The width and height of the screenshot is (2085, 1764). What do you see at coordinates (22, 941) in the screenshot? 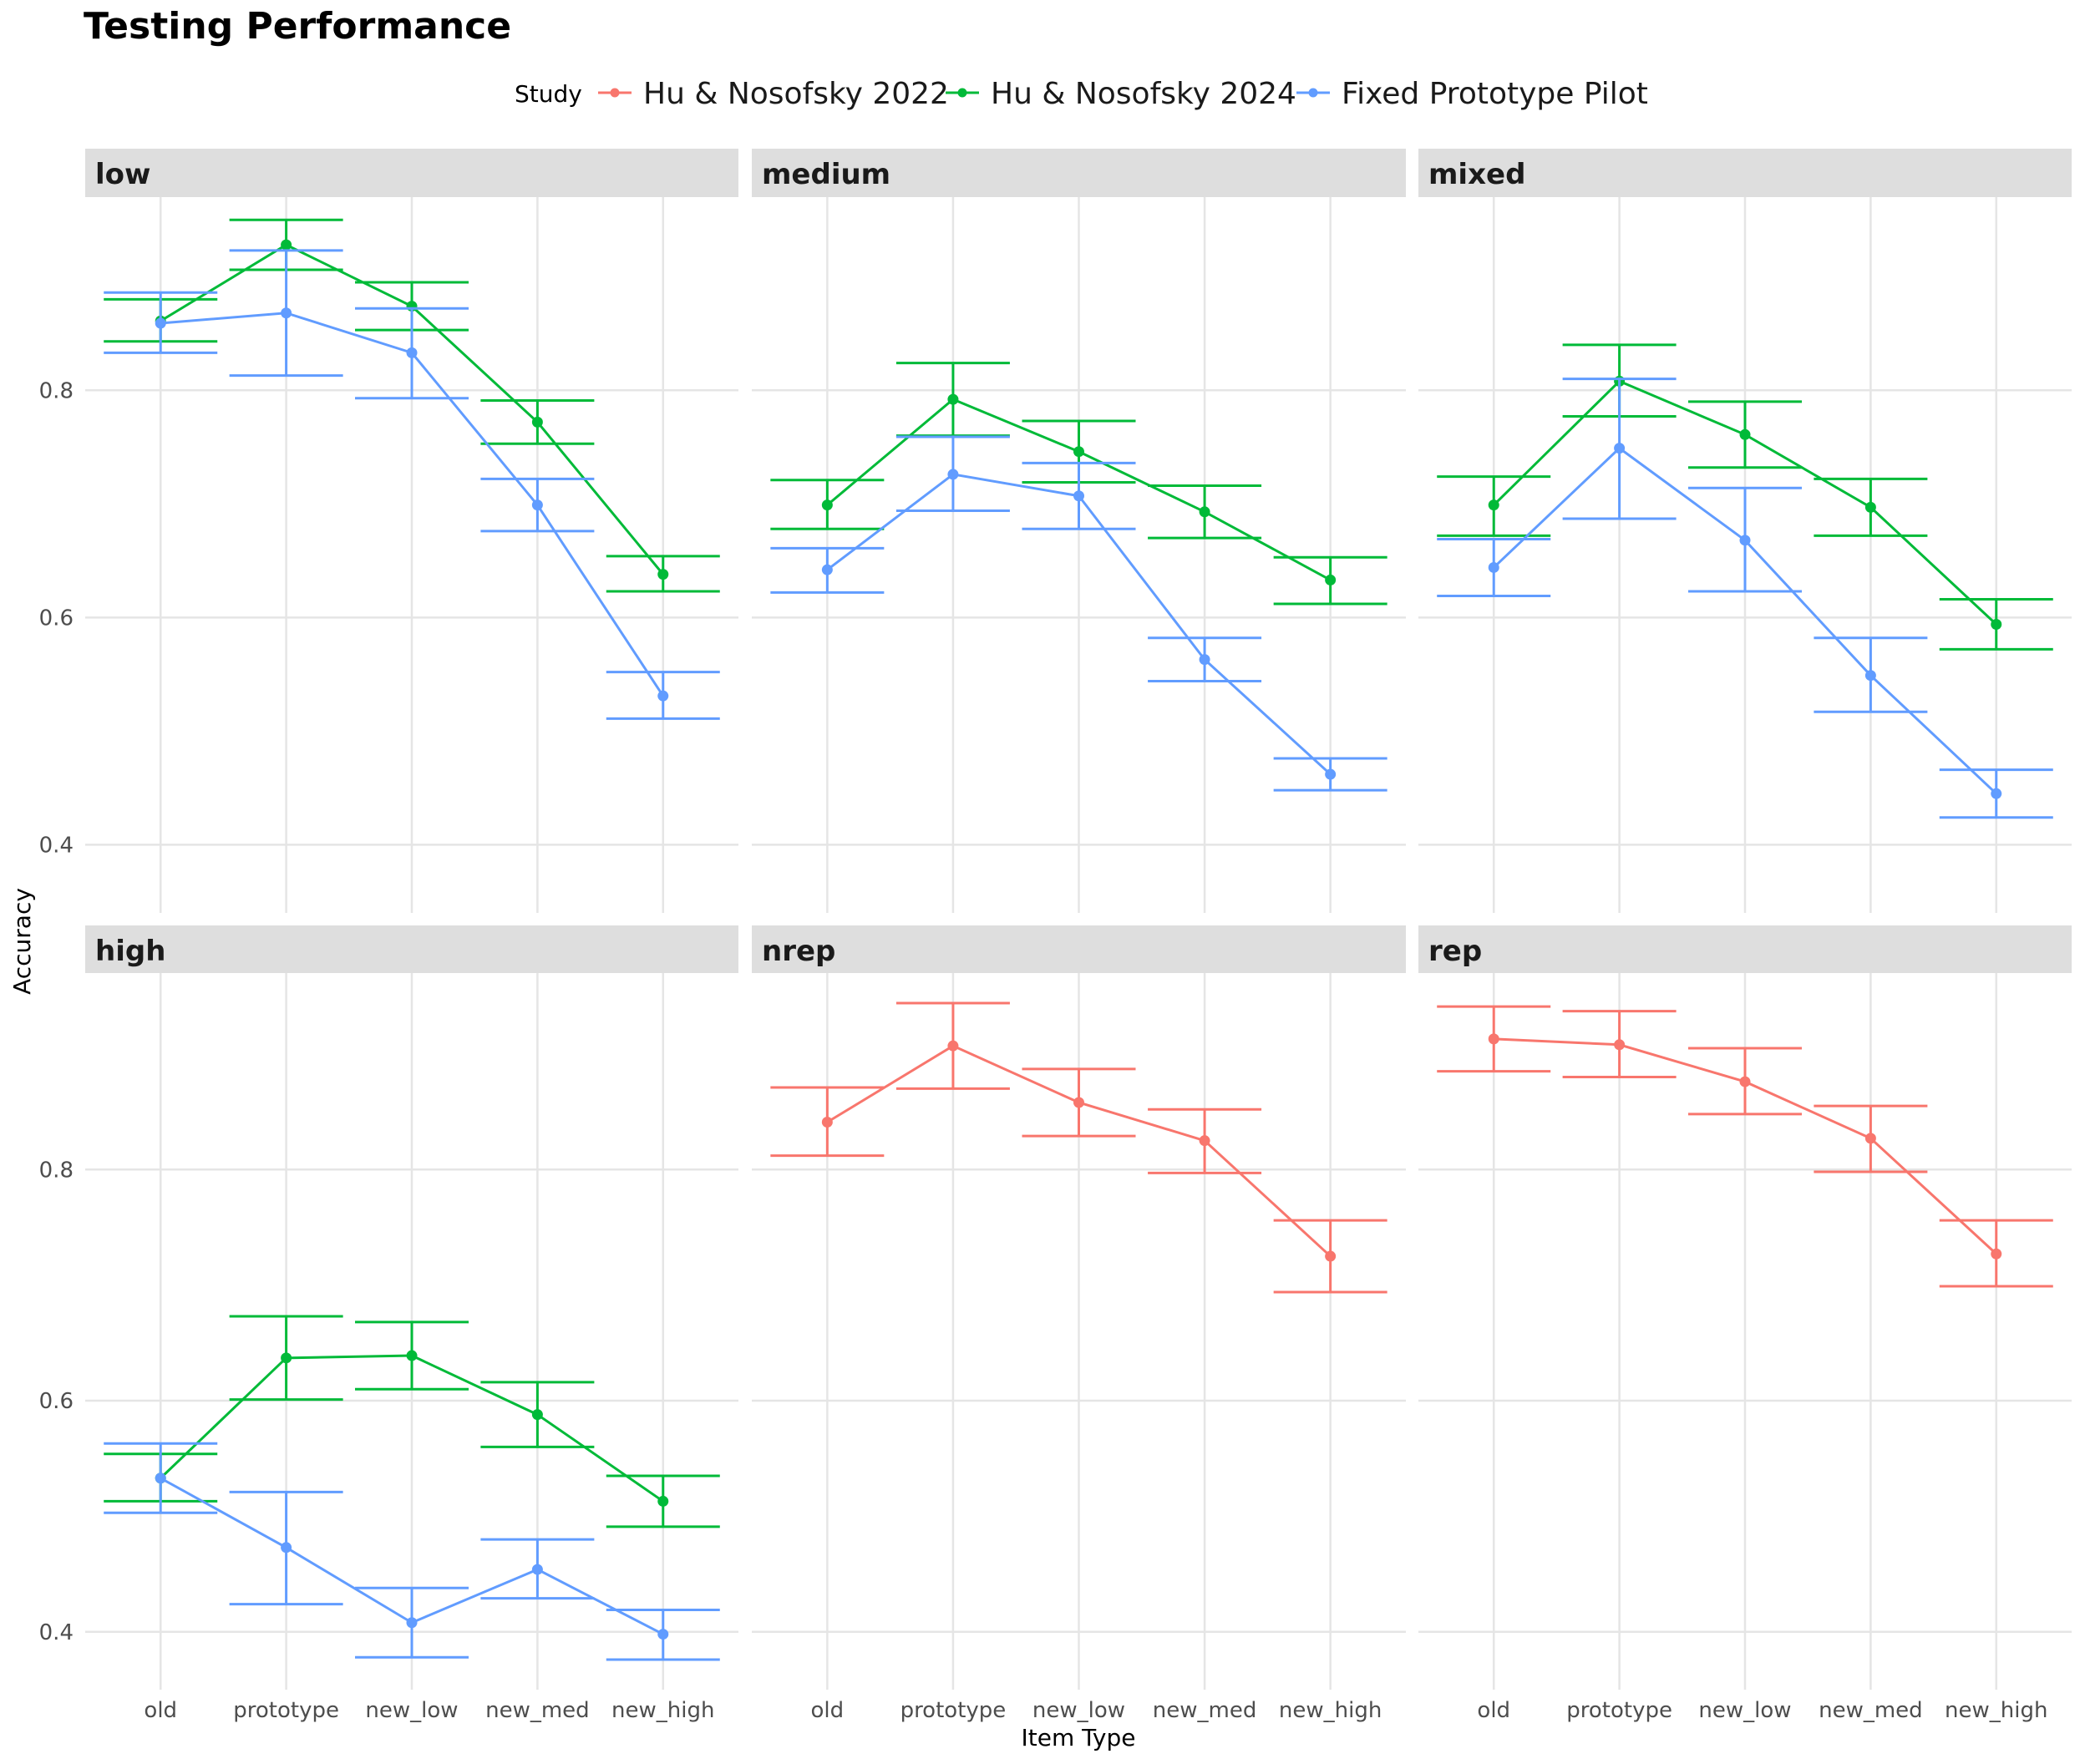
I see `y-axis-title: Accuracy` at bounding box center [22, 941].